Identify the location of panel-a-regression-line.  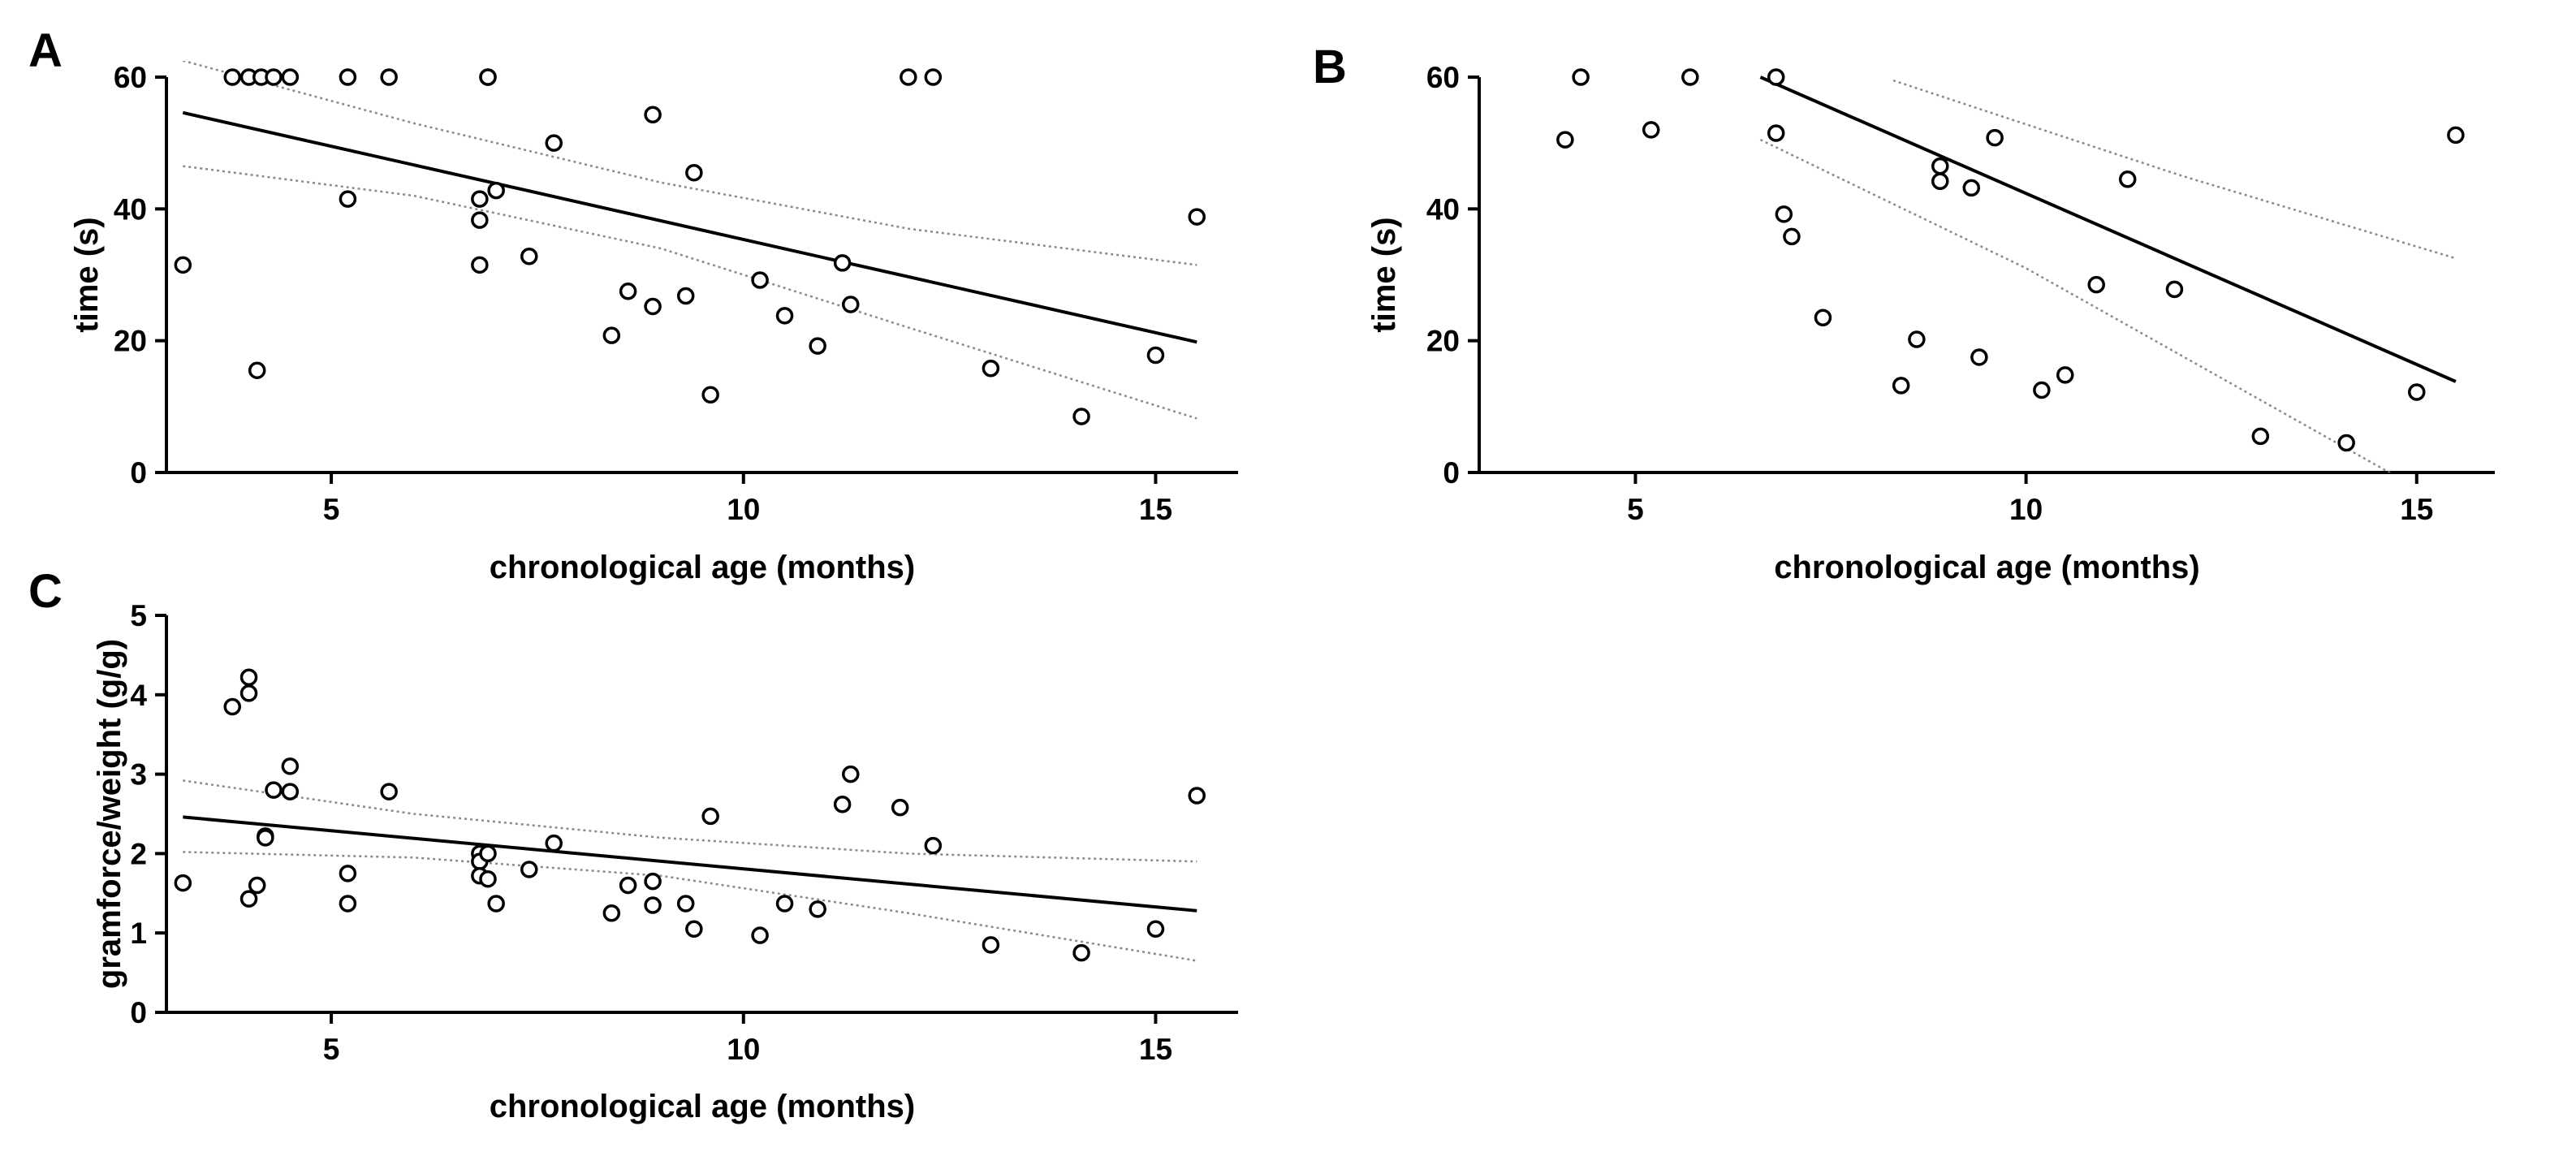
(689, 227).